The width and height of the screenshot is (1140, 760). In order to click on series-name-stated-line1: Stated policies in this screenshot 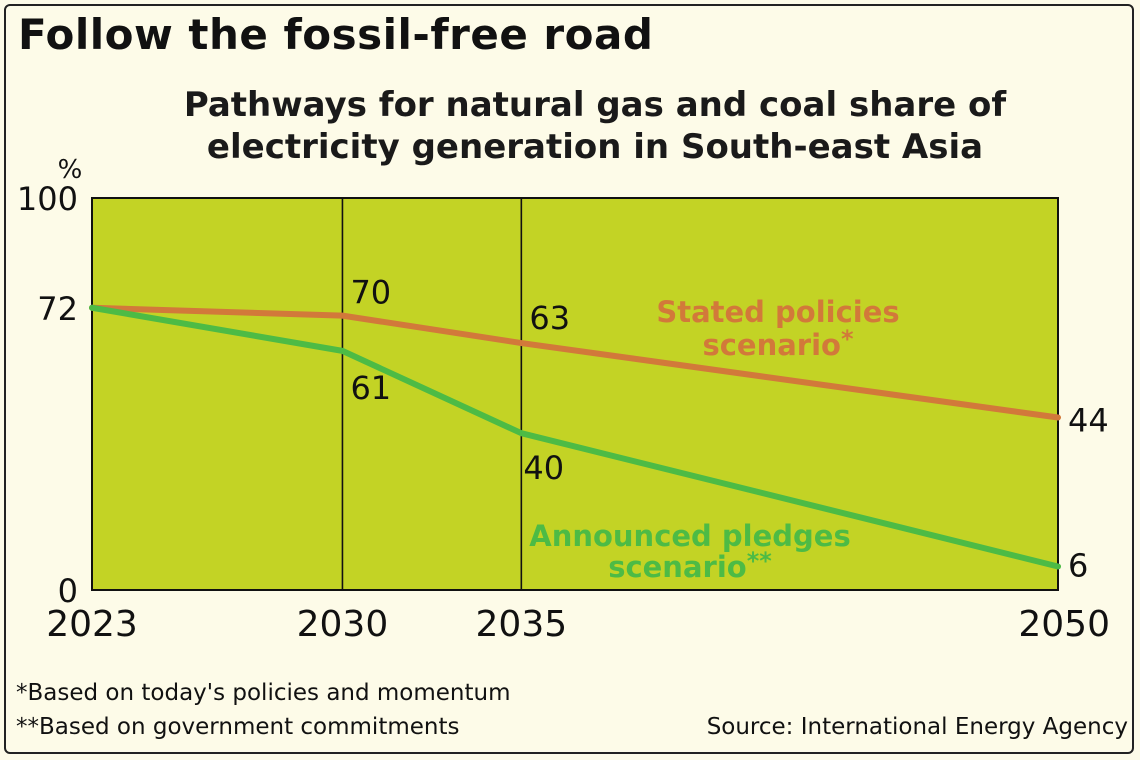, I will do `click(777, 312)`.